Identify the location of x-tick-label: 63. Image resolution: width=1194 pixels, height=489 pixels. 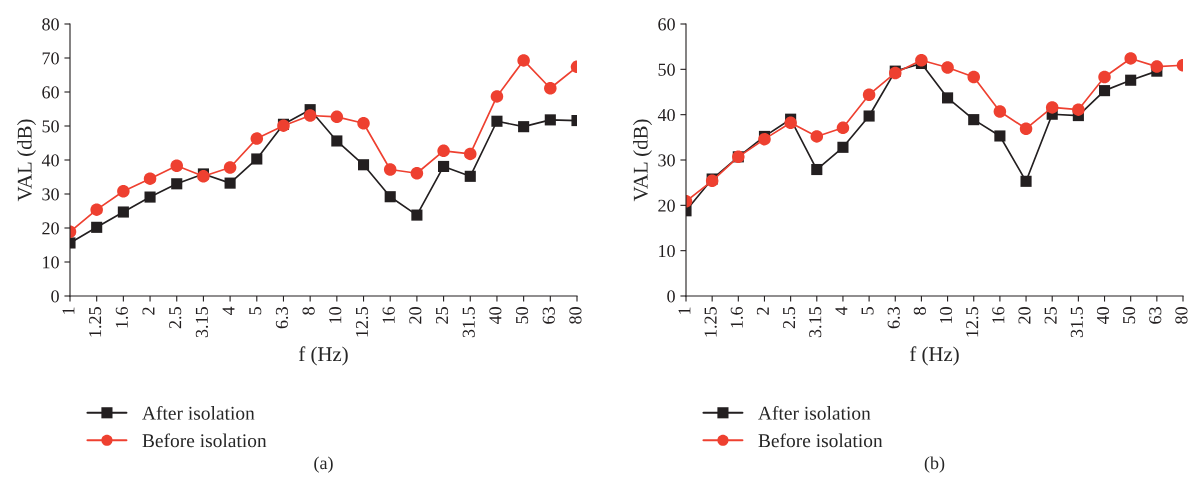
(548, 315).